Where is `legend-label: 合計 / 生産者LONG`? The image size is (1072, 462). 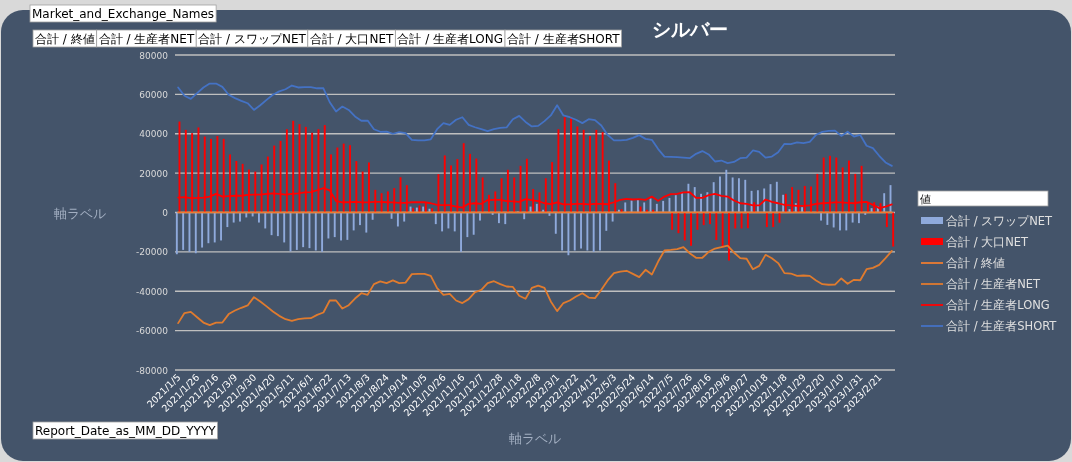
legend-label: 合計 / 生産者LONG is located at coordinates (998, 305).